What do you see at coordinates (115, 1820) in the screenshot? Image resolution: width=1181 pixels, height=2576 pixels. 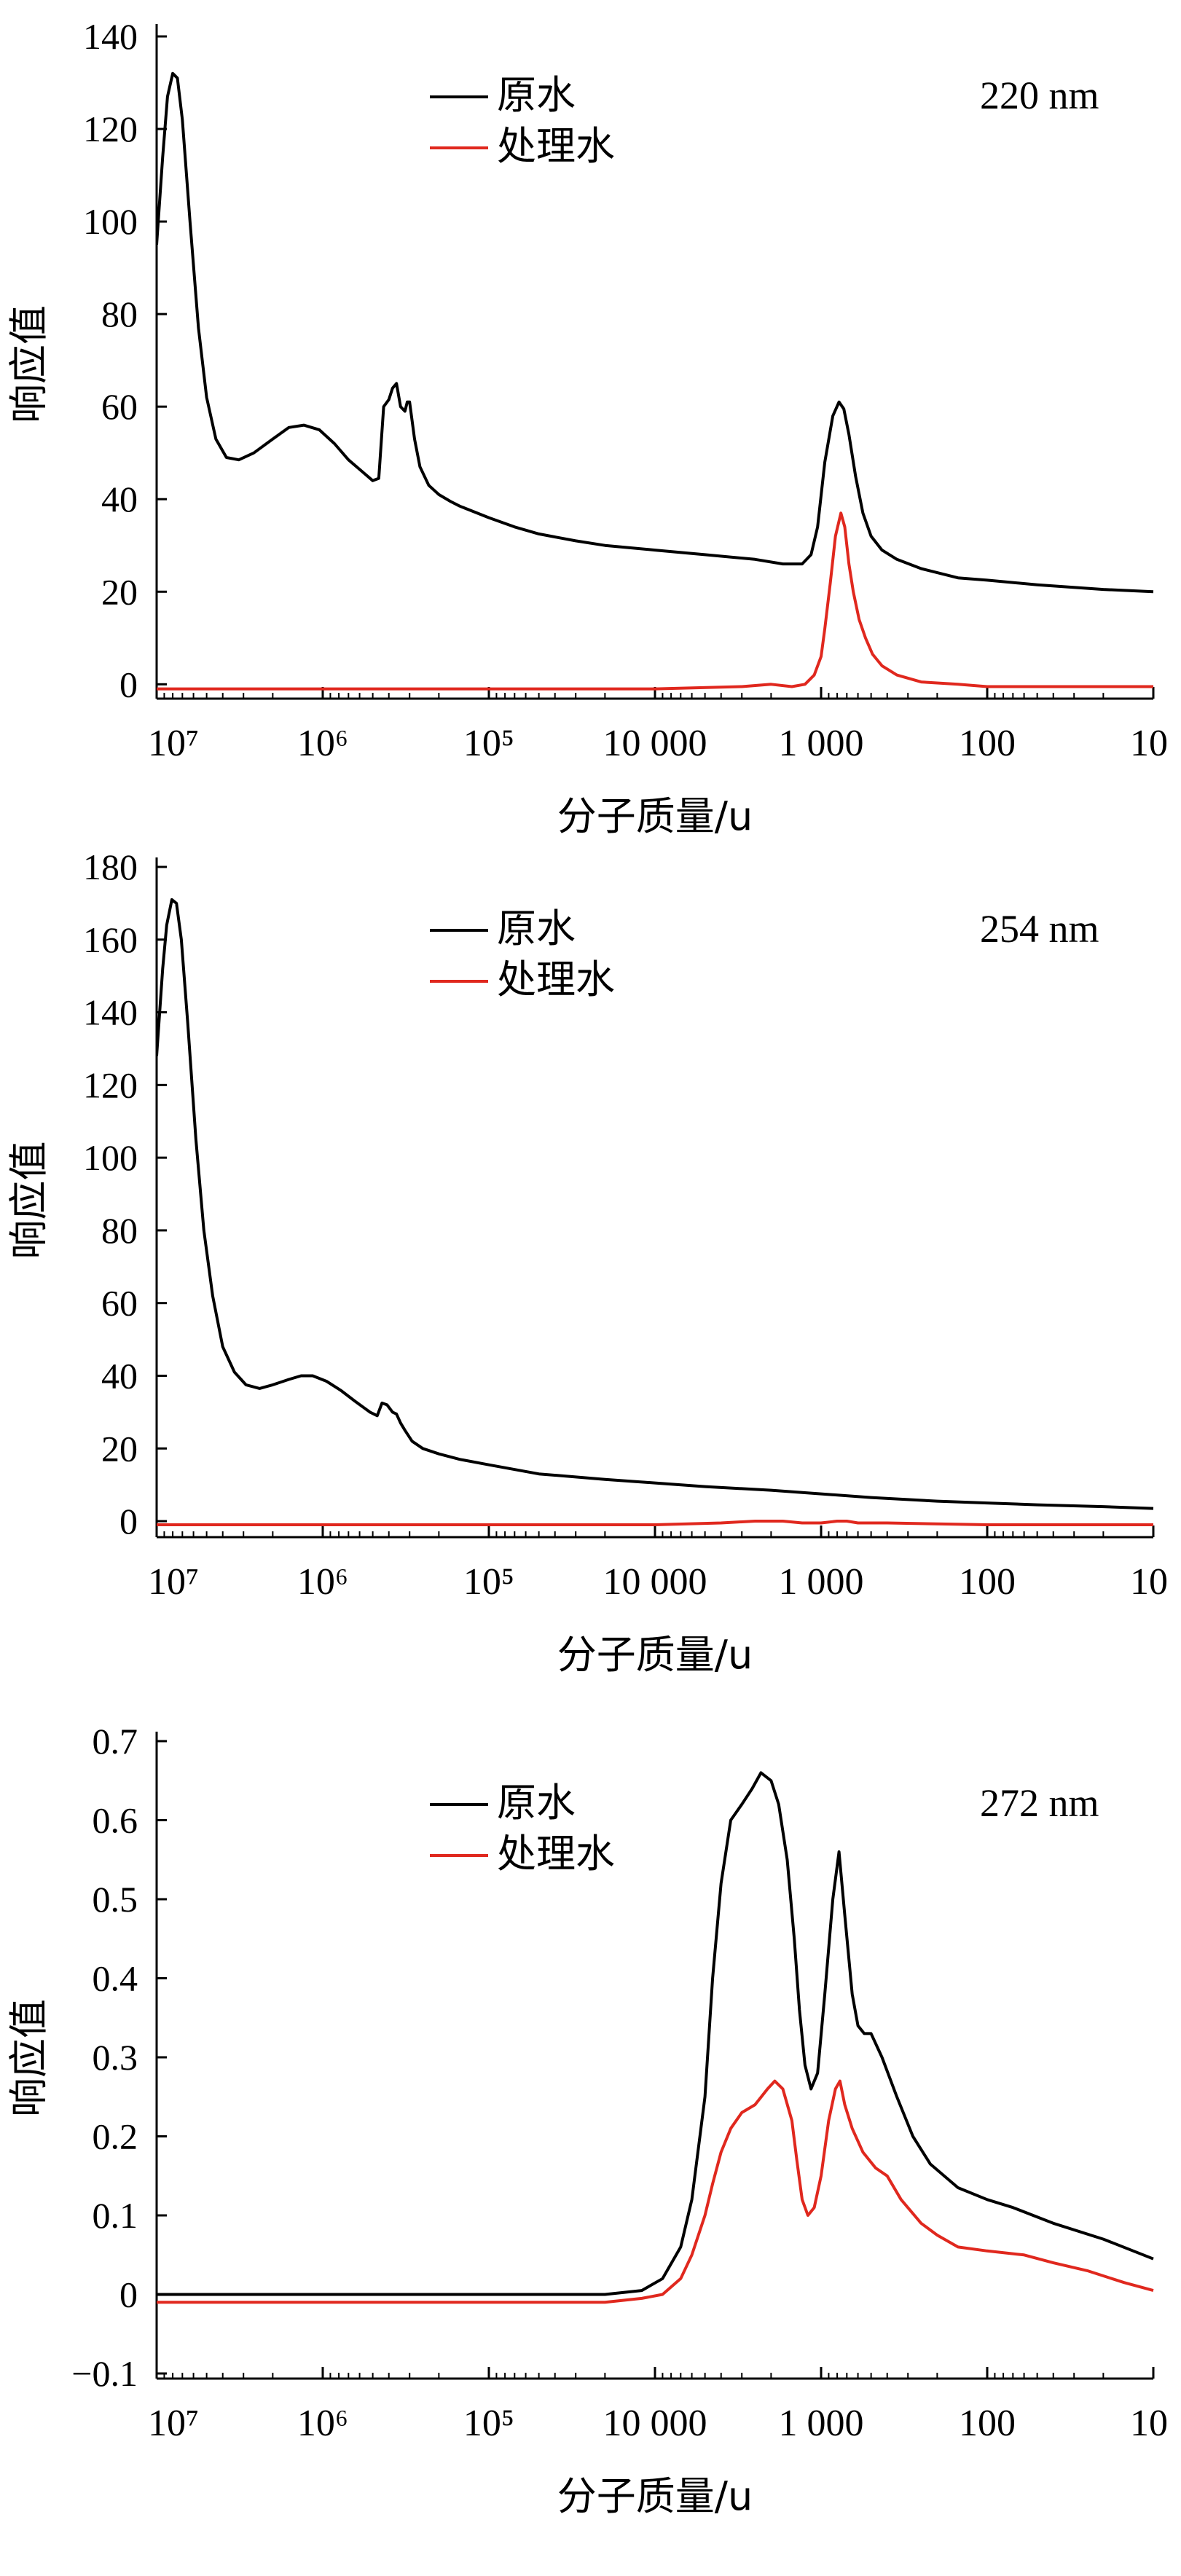 I see `y-tick-label: 0.6` at bounding box center [115, 1820].